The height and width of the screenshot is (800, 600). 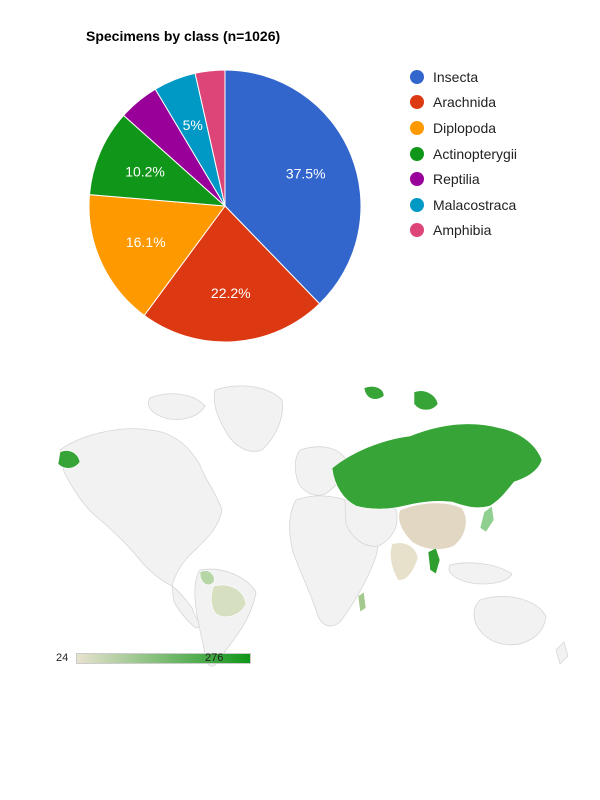 What do you see at coordinates (146, 242) in the screenshot?
I see `pie-data-label: 16.1%` at bounding box center [146, 242].